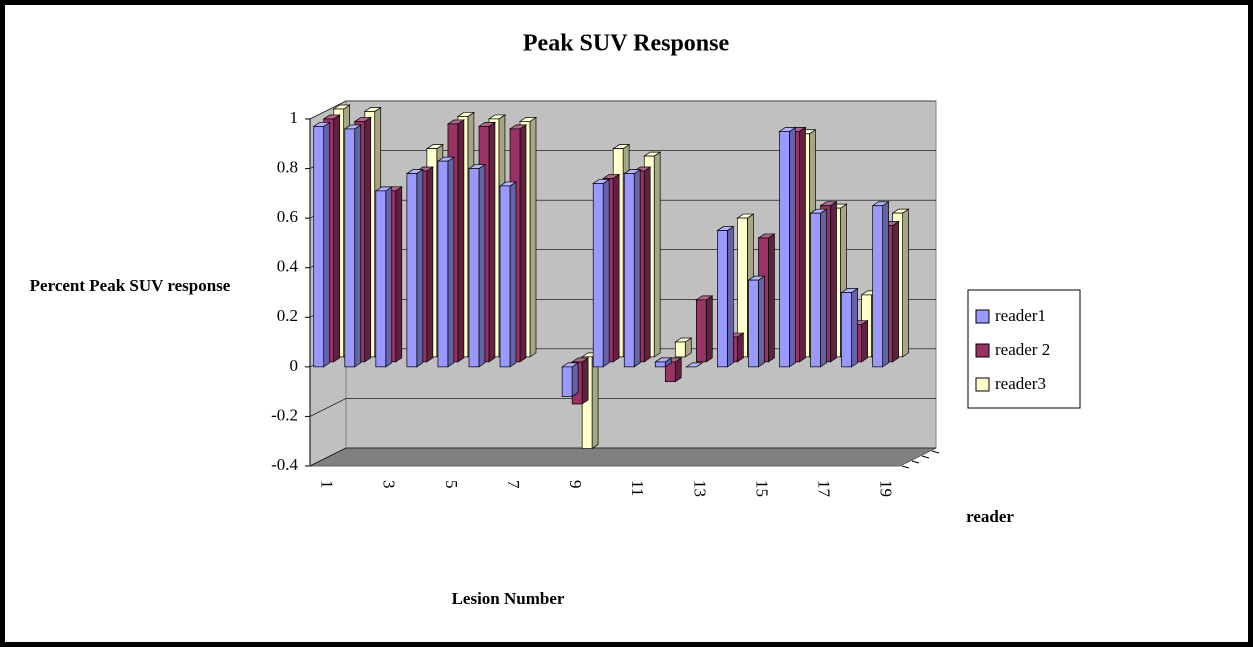  I want to click on x-tick-label: 5, so click(451, 484).